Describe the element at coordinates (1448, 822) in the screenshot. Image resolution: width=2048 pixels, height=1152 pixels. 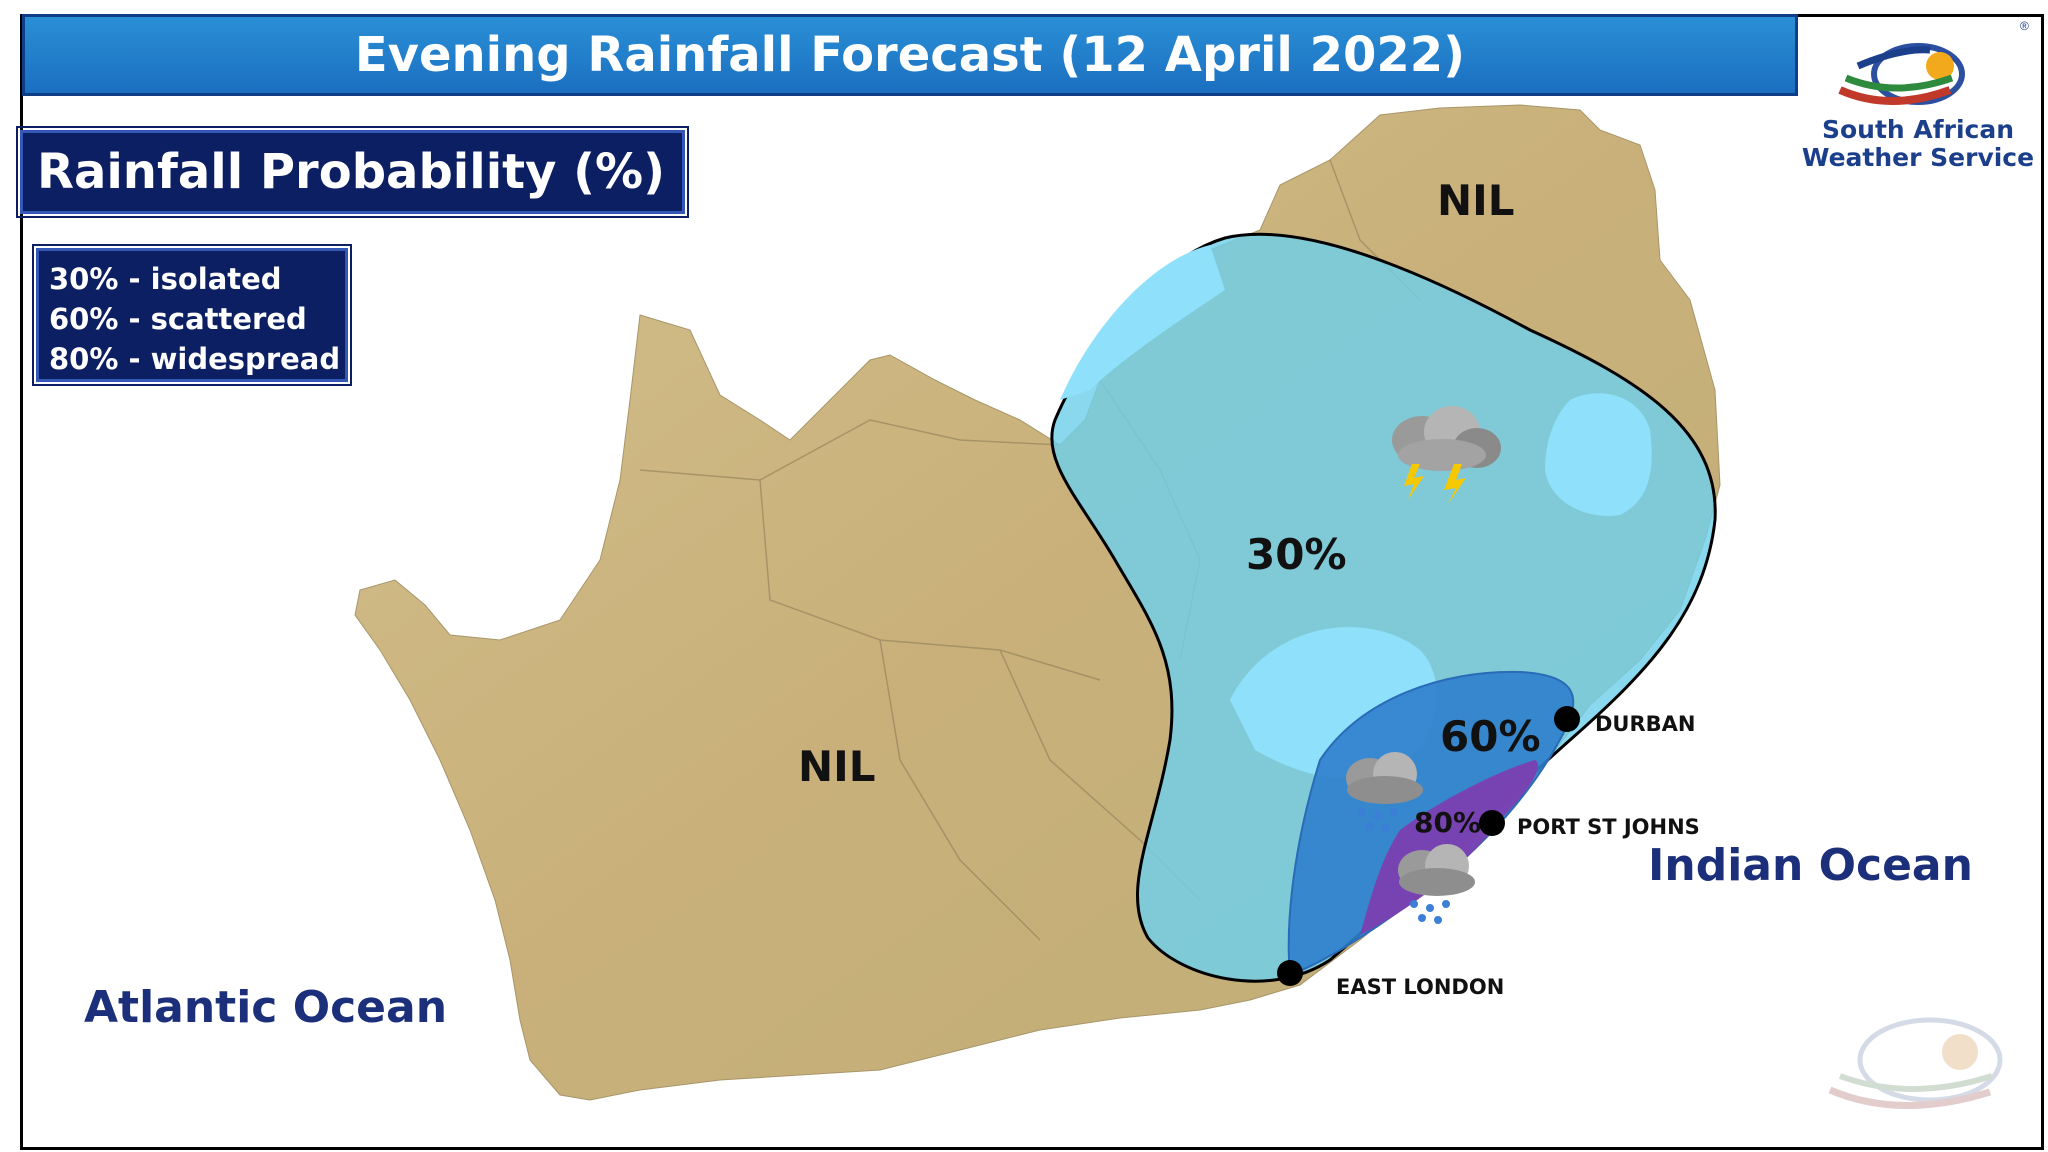
I see `zone-label-80: 80%` at that location.